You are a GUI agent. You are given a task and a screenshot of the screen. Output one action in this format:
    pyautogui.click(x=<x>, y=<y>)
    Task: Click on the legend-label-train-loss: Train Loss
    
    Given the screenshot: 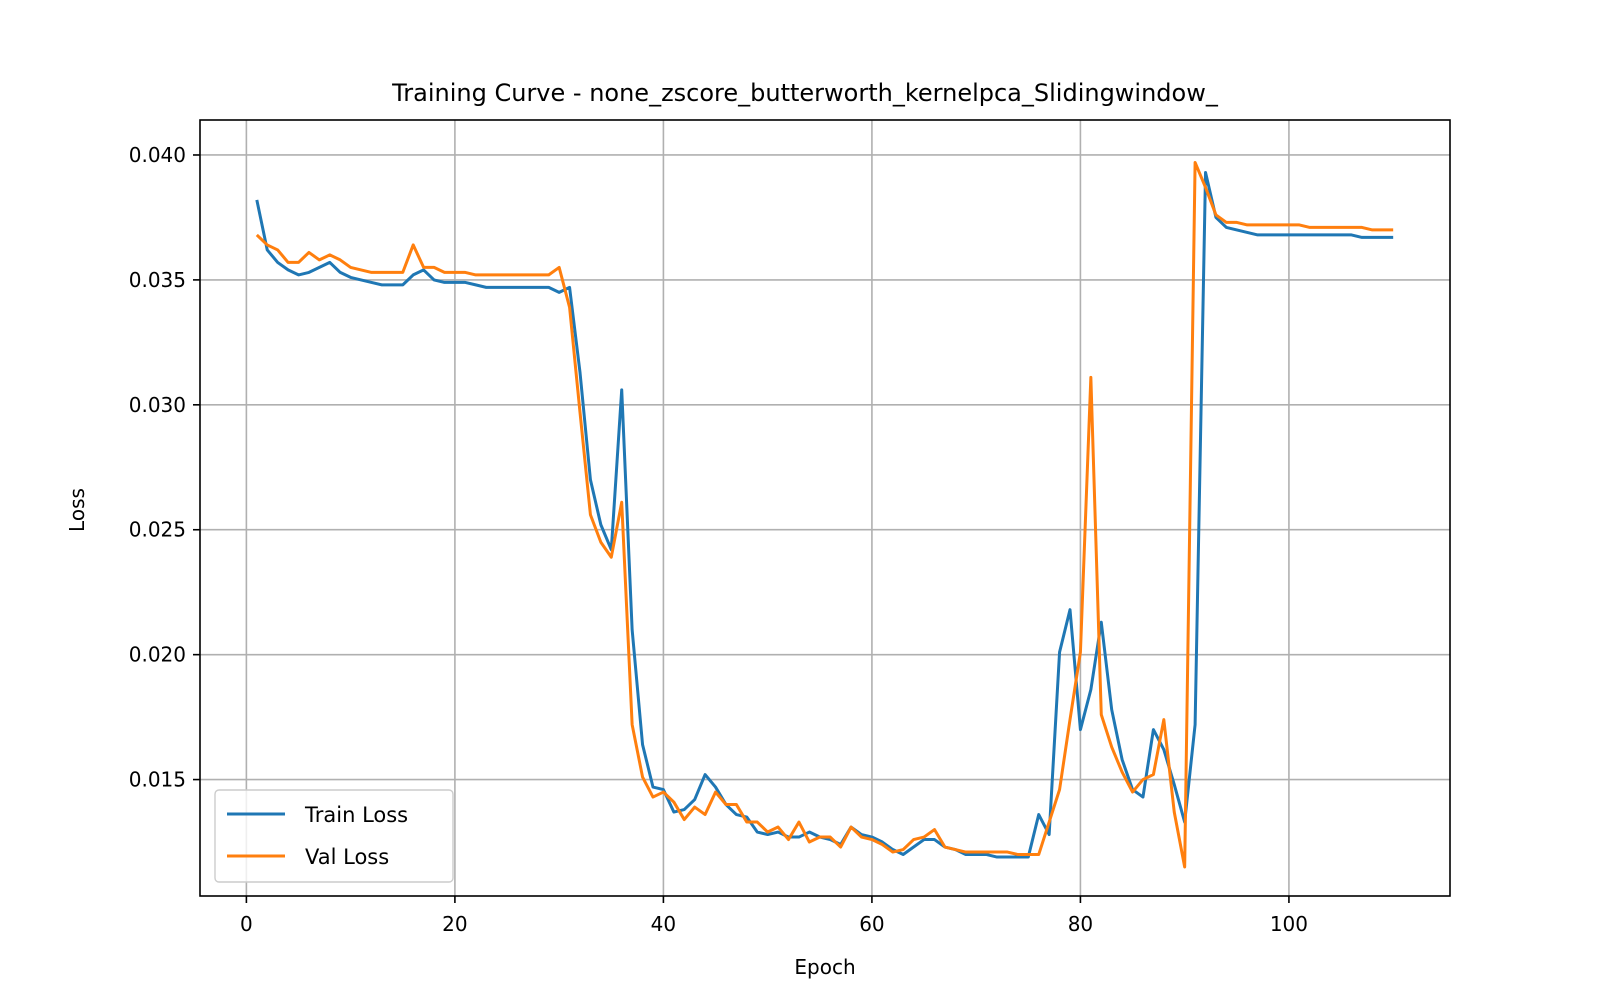 What is the action you would take?
    pyautogui.click(x=356, y=815)
    